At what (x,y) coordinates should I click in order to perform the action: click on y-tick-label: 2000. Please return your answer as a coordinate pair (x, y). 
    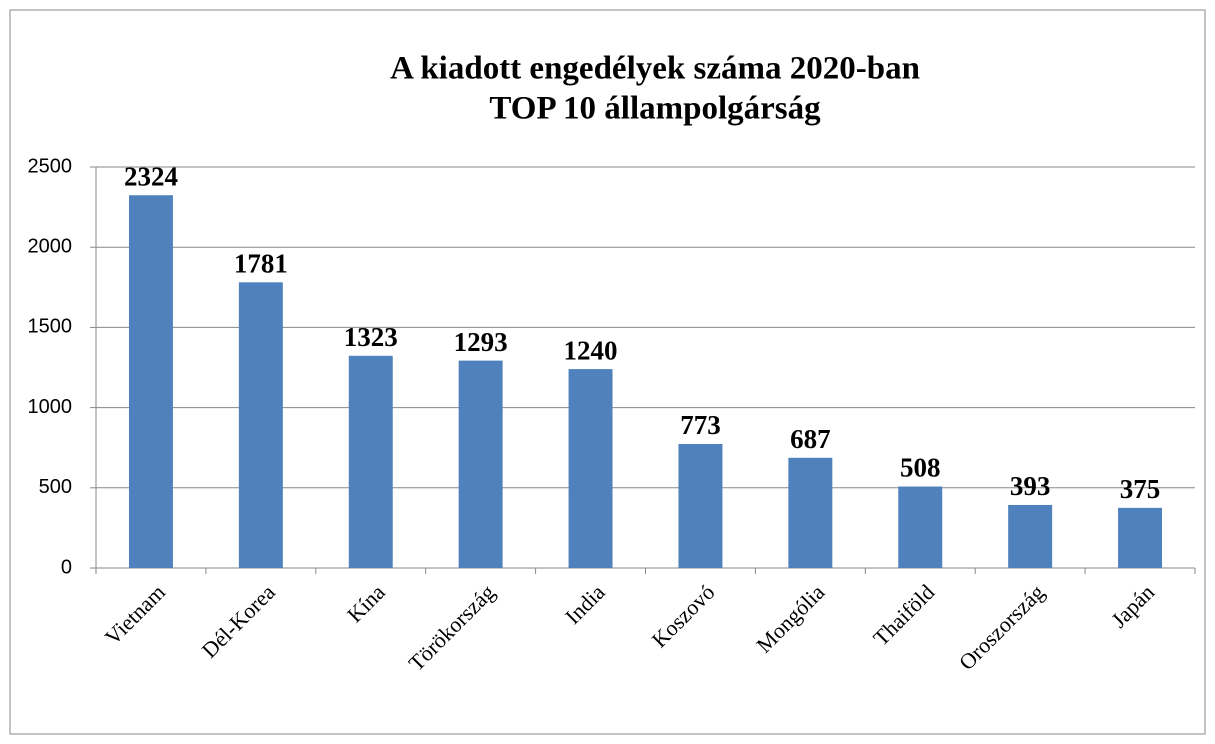
    Looking at the image, I should click on (50, 246).